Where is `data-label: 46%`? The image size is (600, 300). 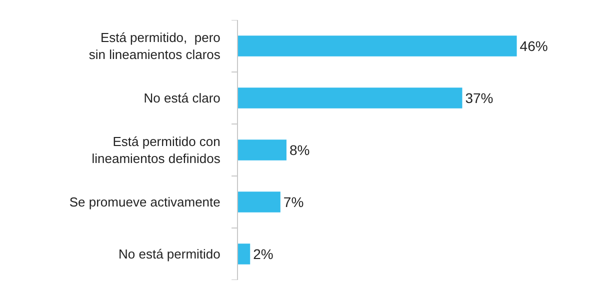 data-label: 46% is located at coordinates (534, 46).